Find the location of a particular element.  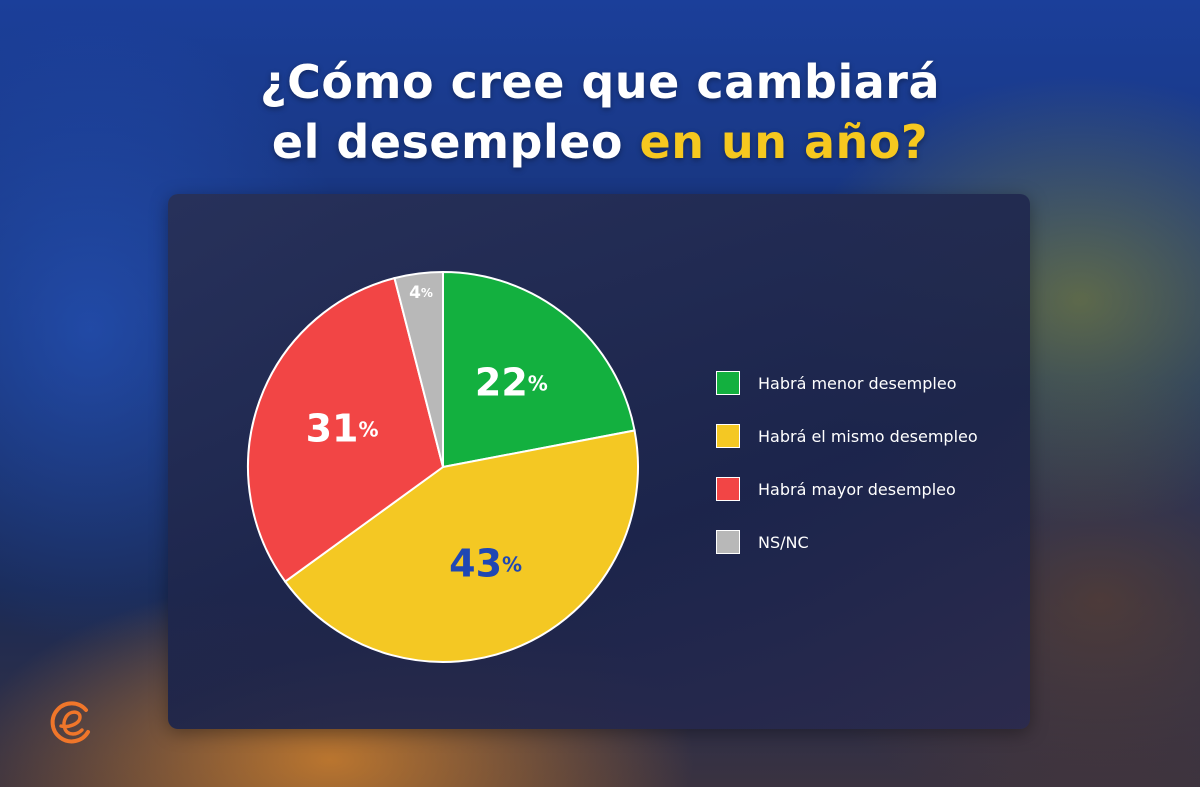

legend-label-mismo: Habrá el mismo desempleo is located at coordinates (868, 436).